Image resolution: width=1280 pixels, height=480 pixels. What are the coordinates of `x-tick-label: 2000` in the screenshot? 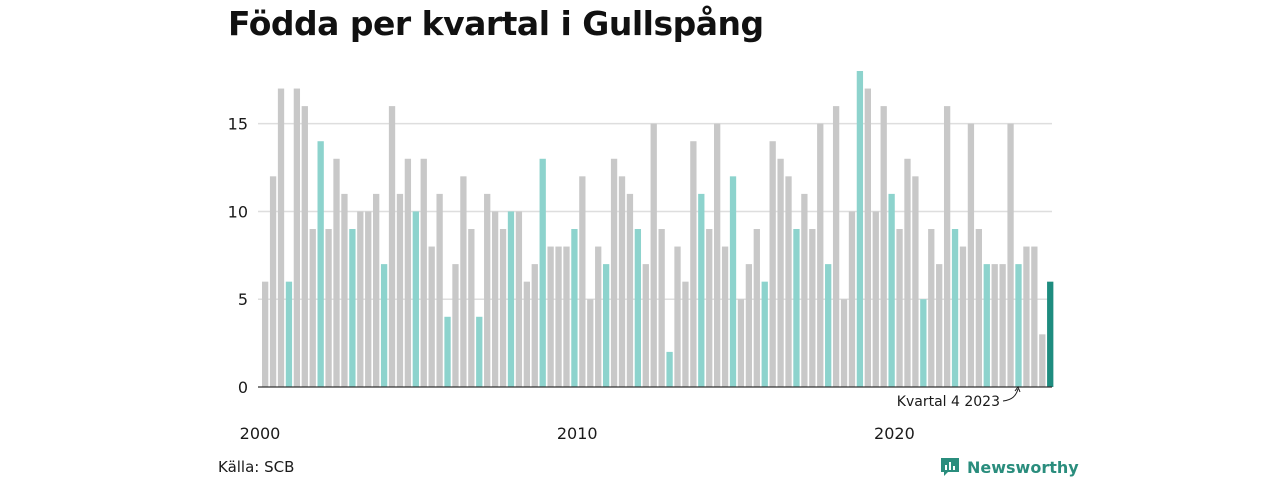 It's located at (260, 433).